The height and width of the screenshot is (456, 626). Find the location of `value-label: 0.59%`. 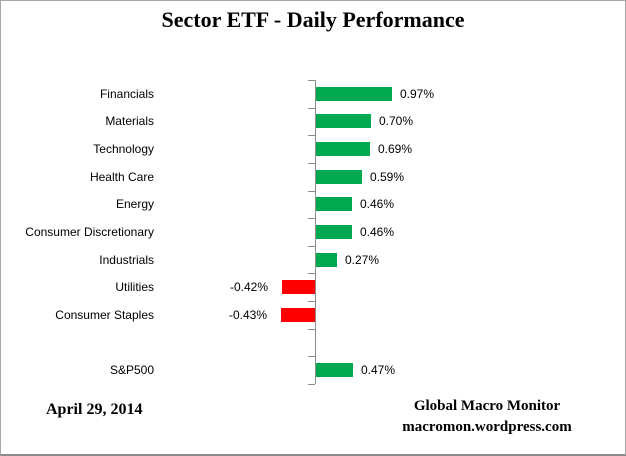

value-label: 0.59% is located at coordinates (387, 177).